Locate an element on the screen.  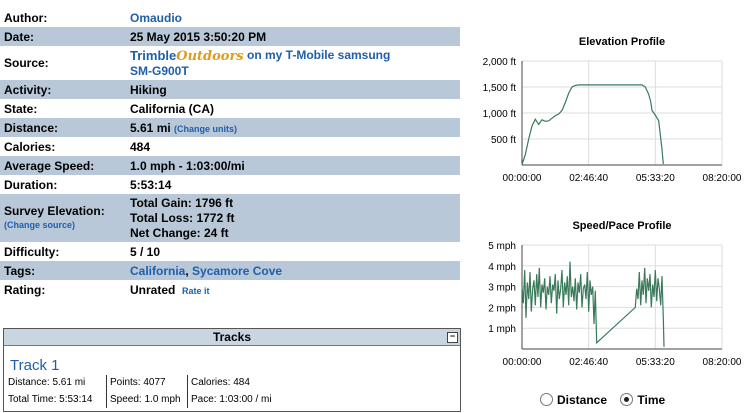
y-tick-label: 1 mph is located at coordinates (502, 329).